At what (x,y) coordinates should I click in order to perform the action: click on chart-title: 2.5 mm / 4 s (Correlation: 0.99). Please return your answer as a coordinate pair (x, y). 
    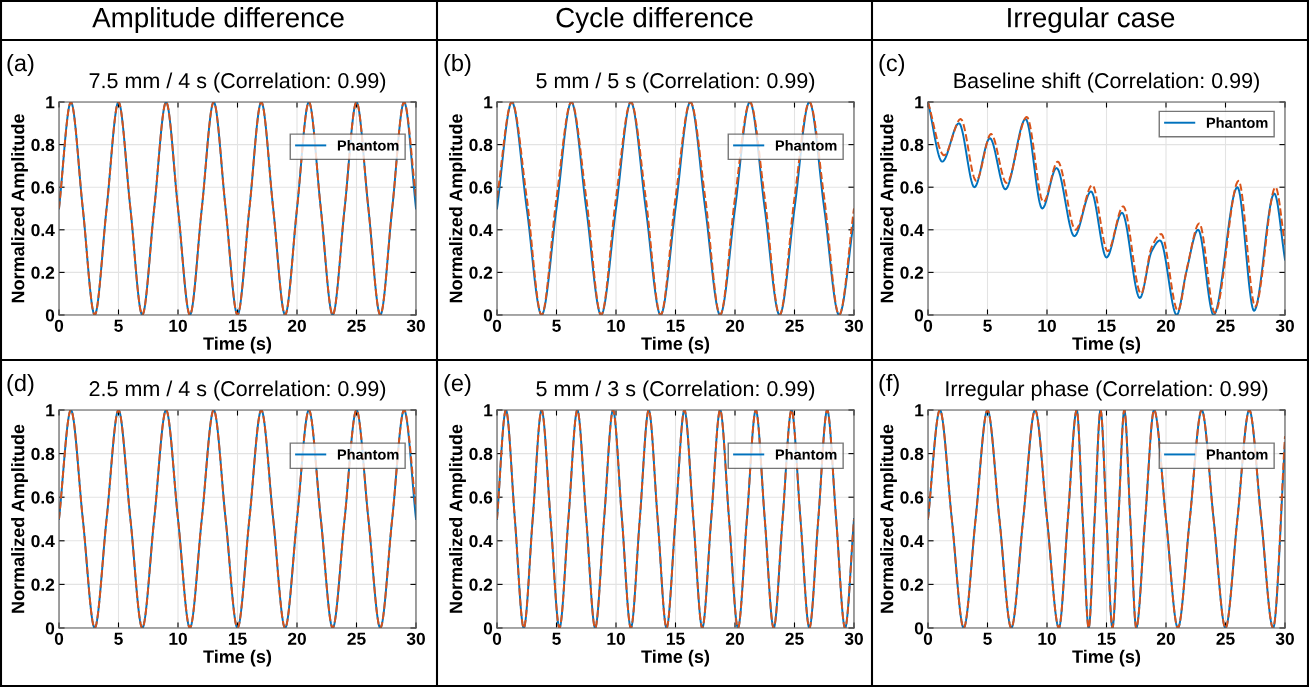
    Looking at the image, I should click on (237, 390).